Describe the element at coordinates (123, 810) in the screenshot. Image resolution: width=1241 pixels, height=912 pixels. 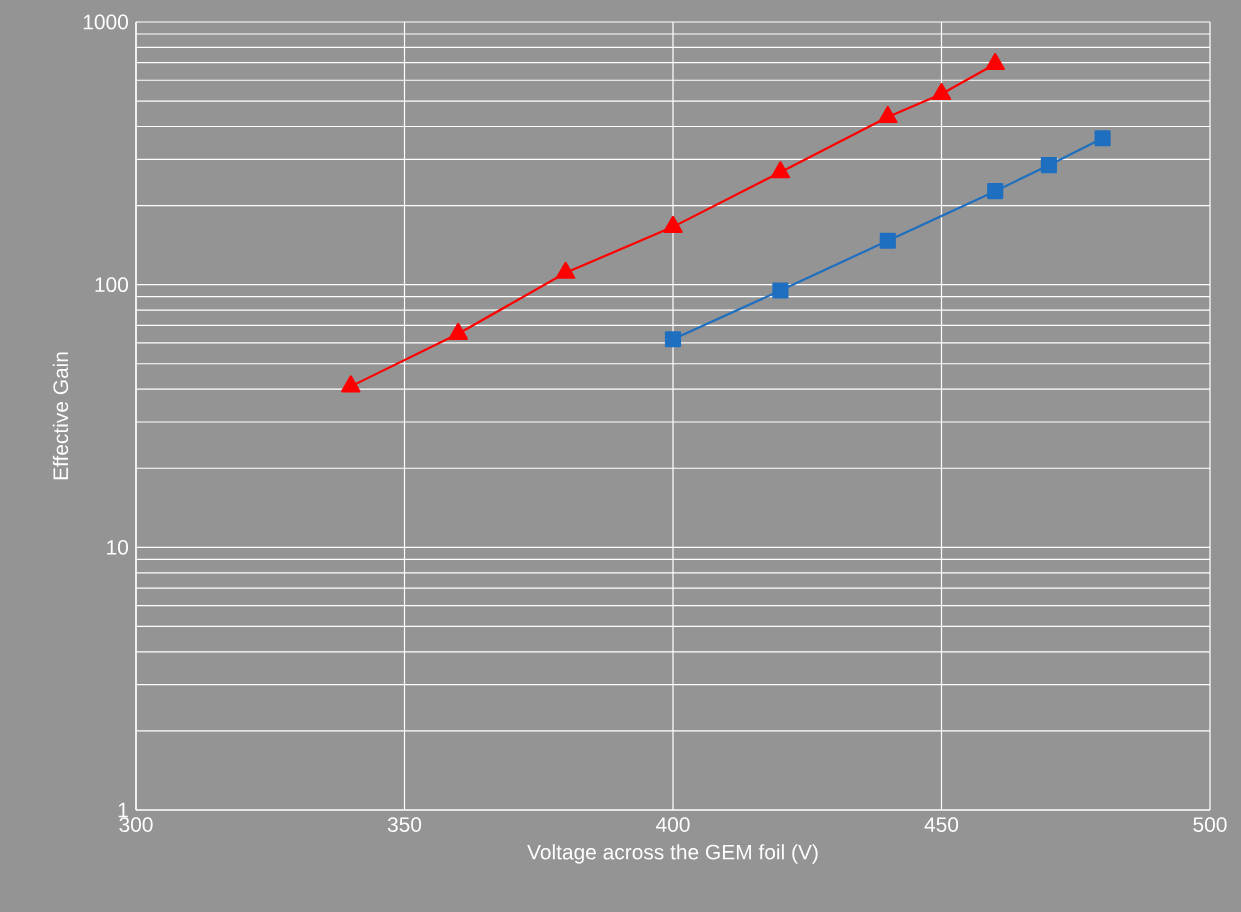
I see `y-tick-label: 1` at that location.